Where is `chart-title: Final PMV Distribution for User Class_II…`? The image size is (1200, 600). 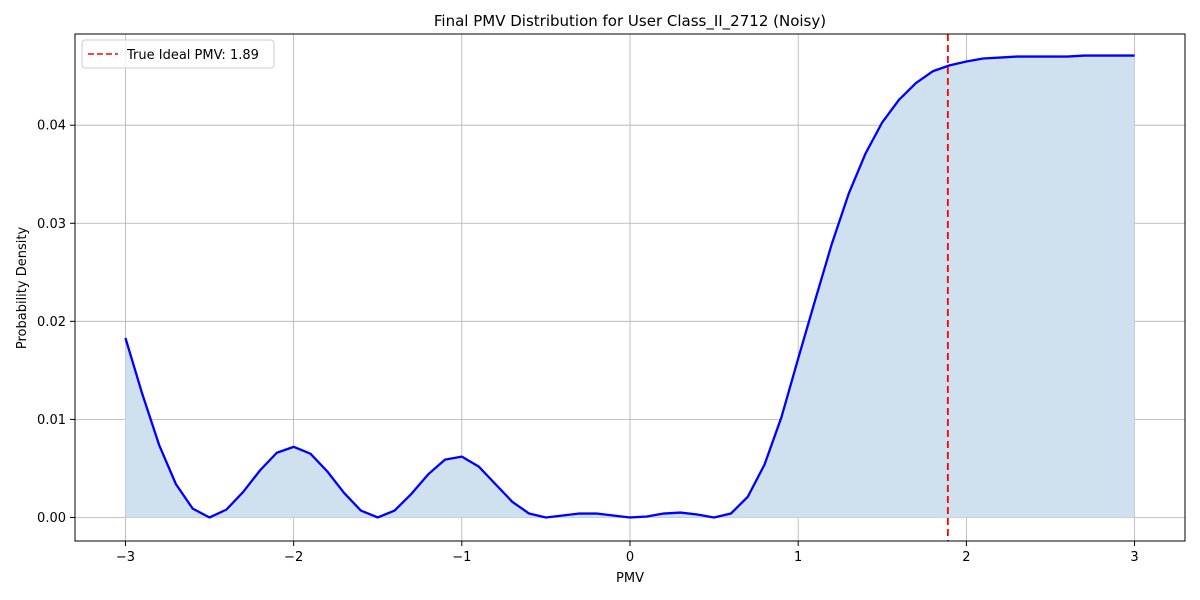 chart-title: Final PMV Distribution for User Class_II… is located at coordinates (630, 21).